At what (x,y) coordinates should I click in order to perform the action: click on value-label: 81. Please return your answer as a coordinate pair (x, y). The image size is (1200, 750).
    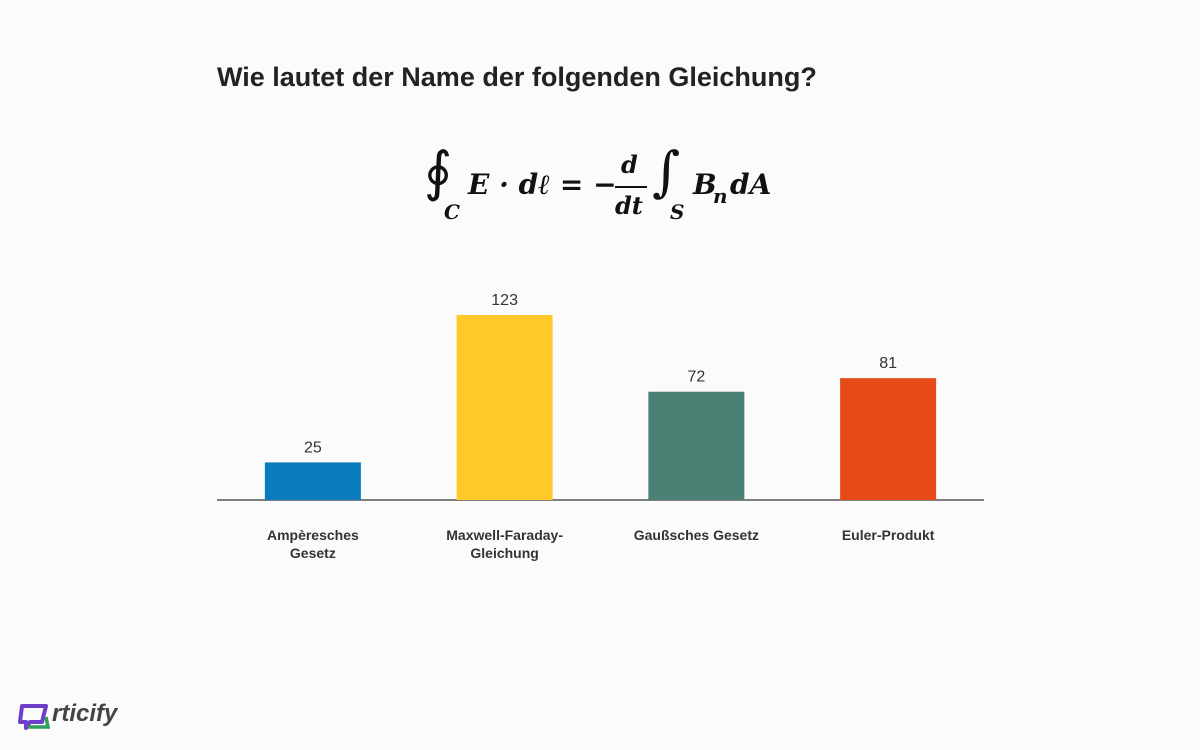
    Looking at the image, I should click on (888, 363).